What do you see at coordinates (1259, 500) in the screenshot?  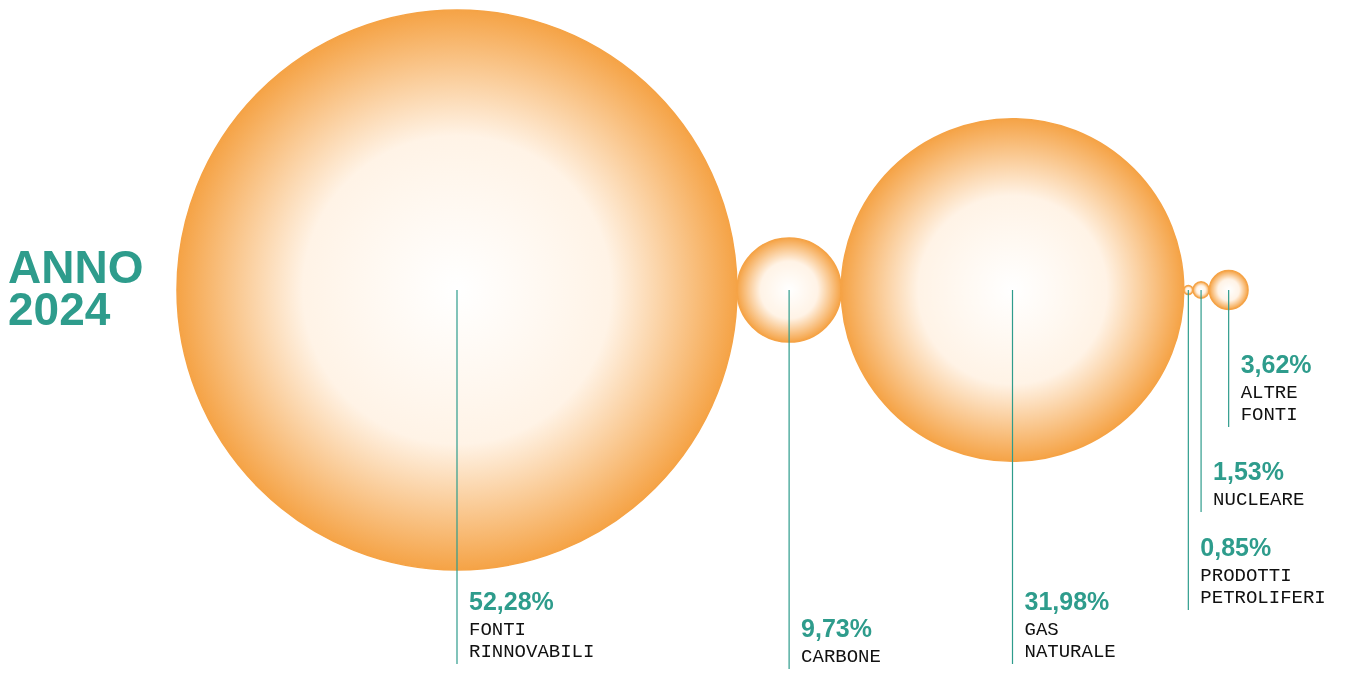 I see `category-label: NUCLEARE` at bounding box center [1259, 500].